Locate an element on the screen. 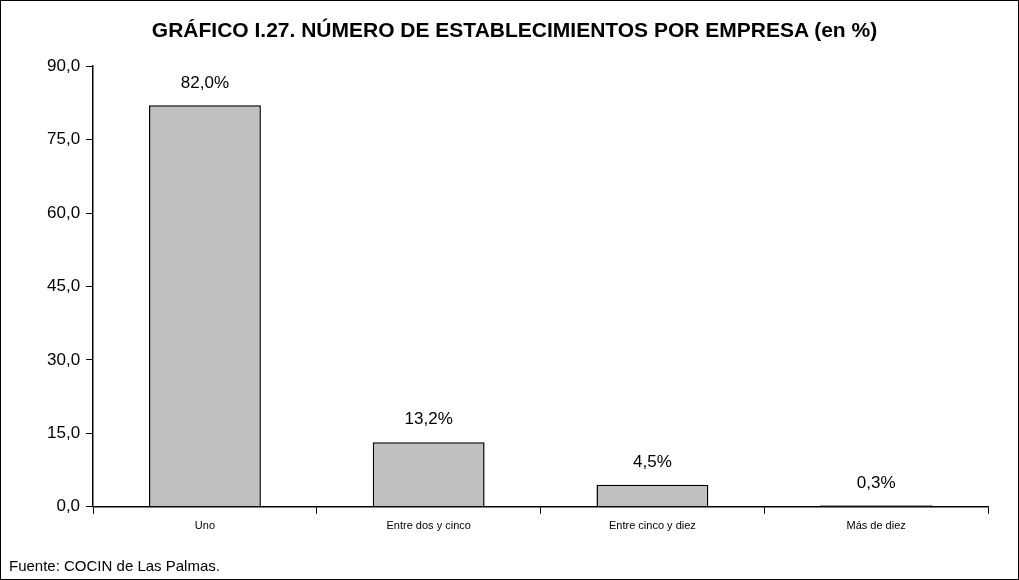  data-label: 82,0% is located at coordinates (205, 82).